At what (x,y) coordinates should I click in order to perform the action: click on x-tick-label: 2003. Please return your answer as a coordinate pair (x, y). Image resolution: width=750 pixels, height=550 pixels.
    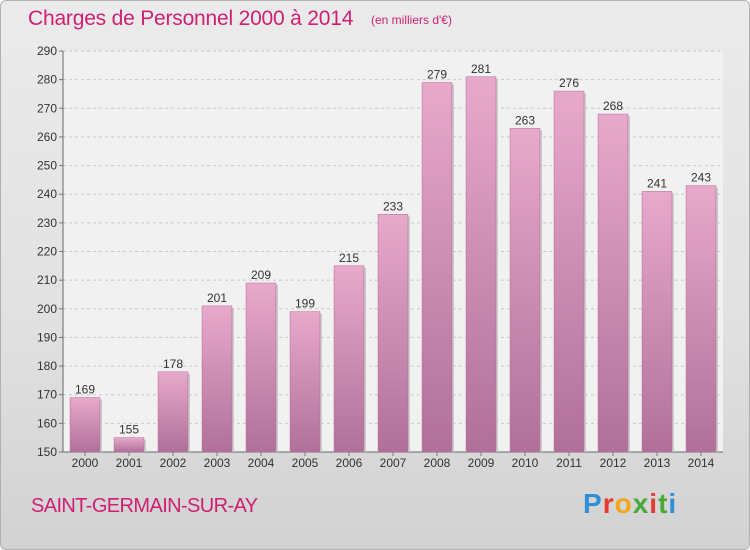
    Looking at the image, I should click on (217, 463).